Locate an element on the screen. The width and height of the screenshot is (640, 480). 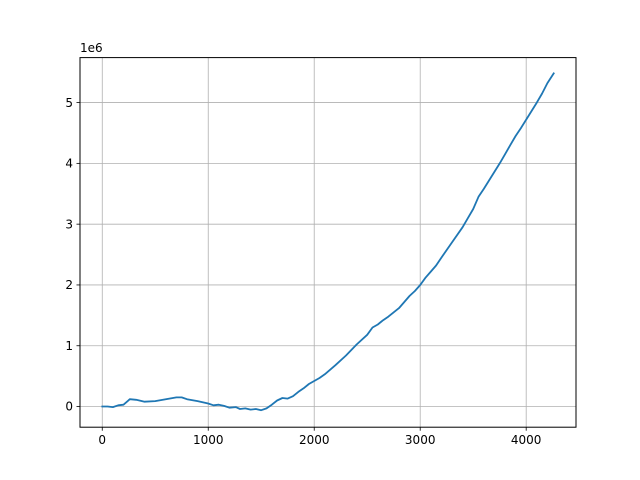
y-tick-label: 5 is located at coordinates (69, 103).